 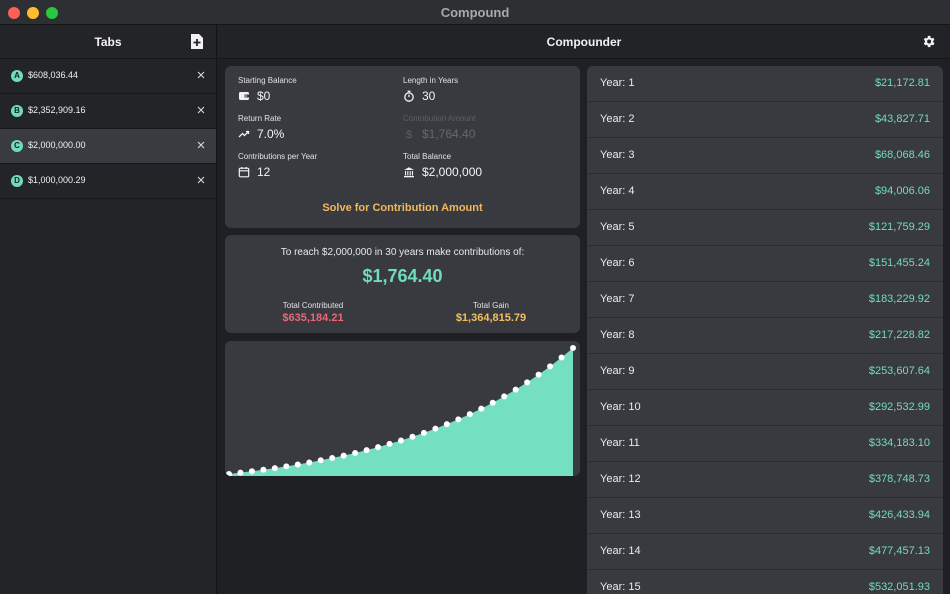 I want to click on year-balance: $426,433.94, so click(x=899, y=515).